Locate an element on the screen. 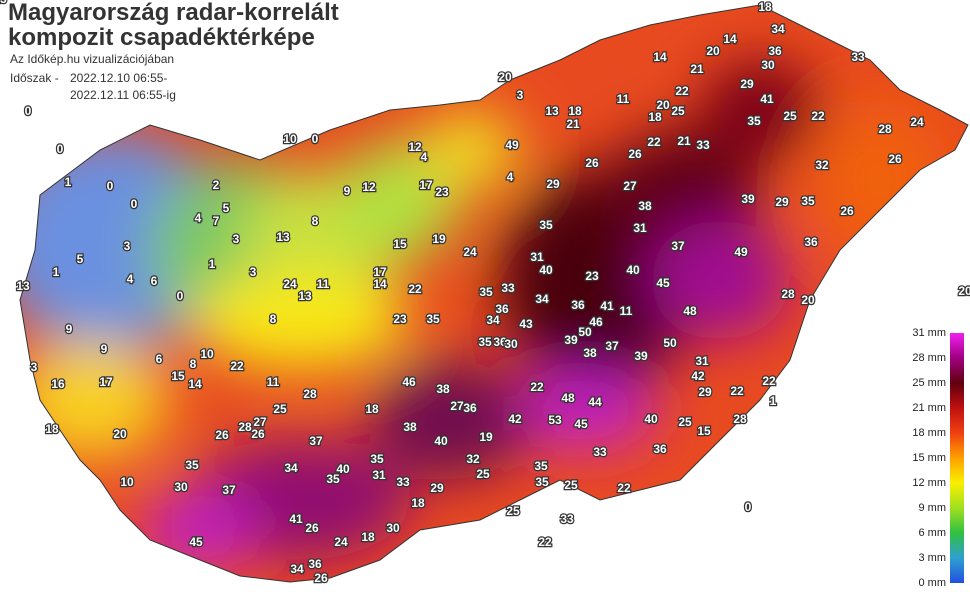  station-value: 43 is located at coordinates (526, 324).